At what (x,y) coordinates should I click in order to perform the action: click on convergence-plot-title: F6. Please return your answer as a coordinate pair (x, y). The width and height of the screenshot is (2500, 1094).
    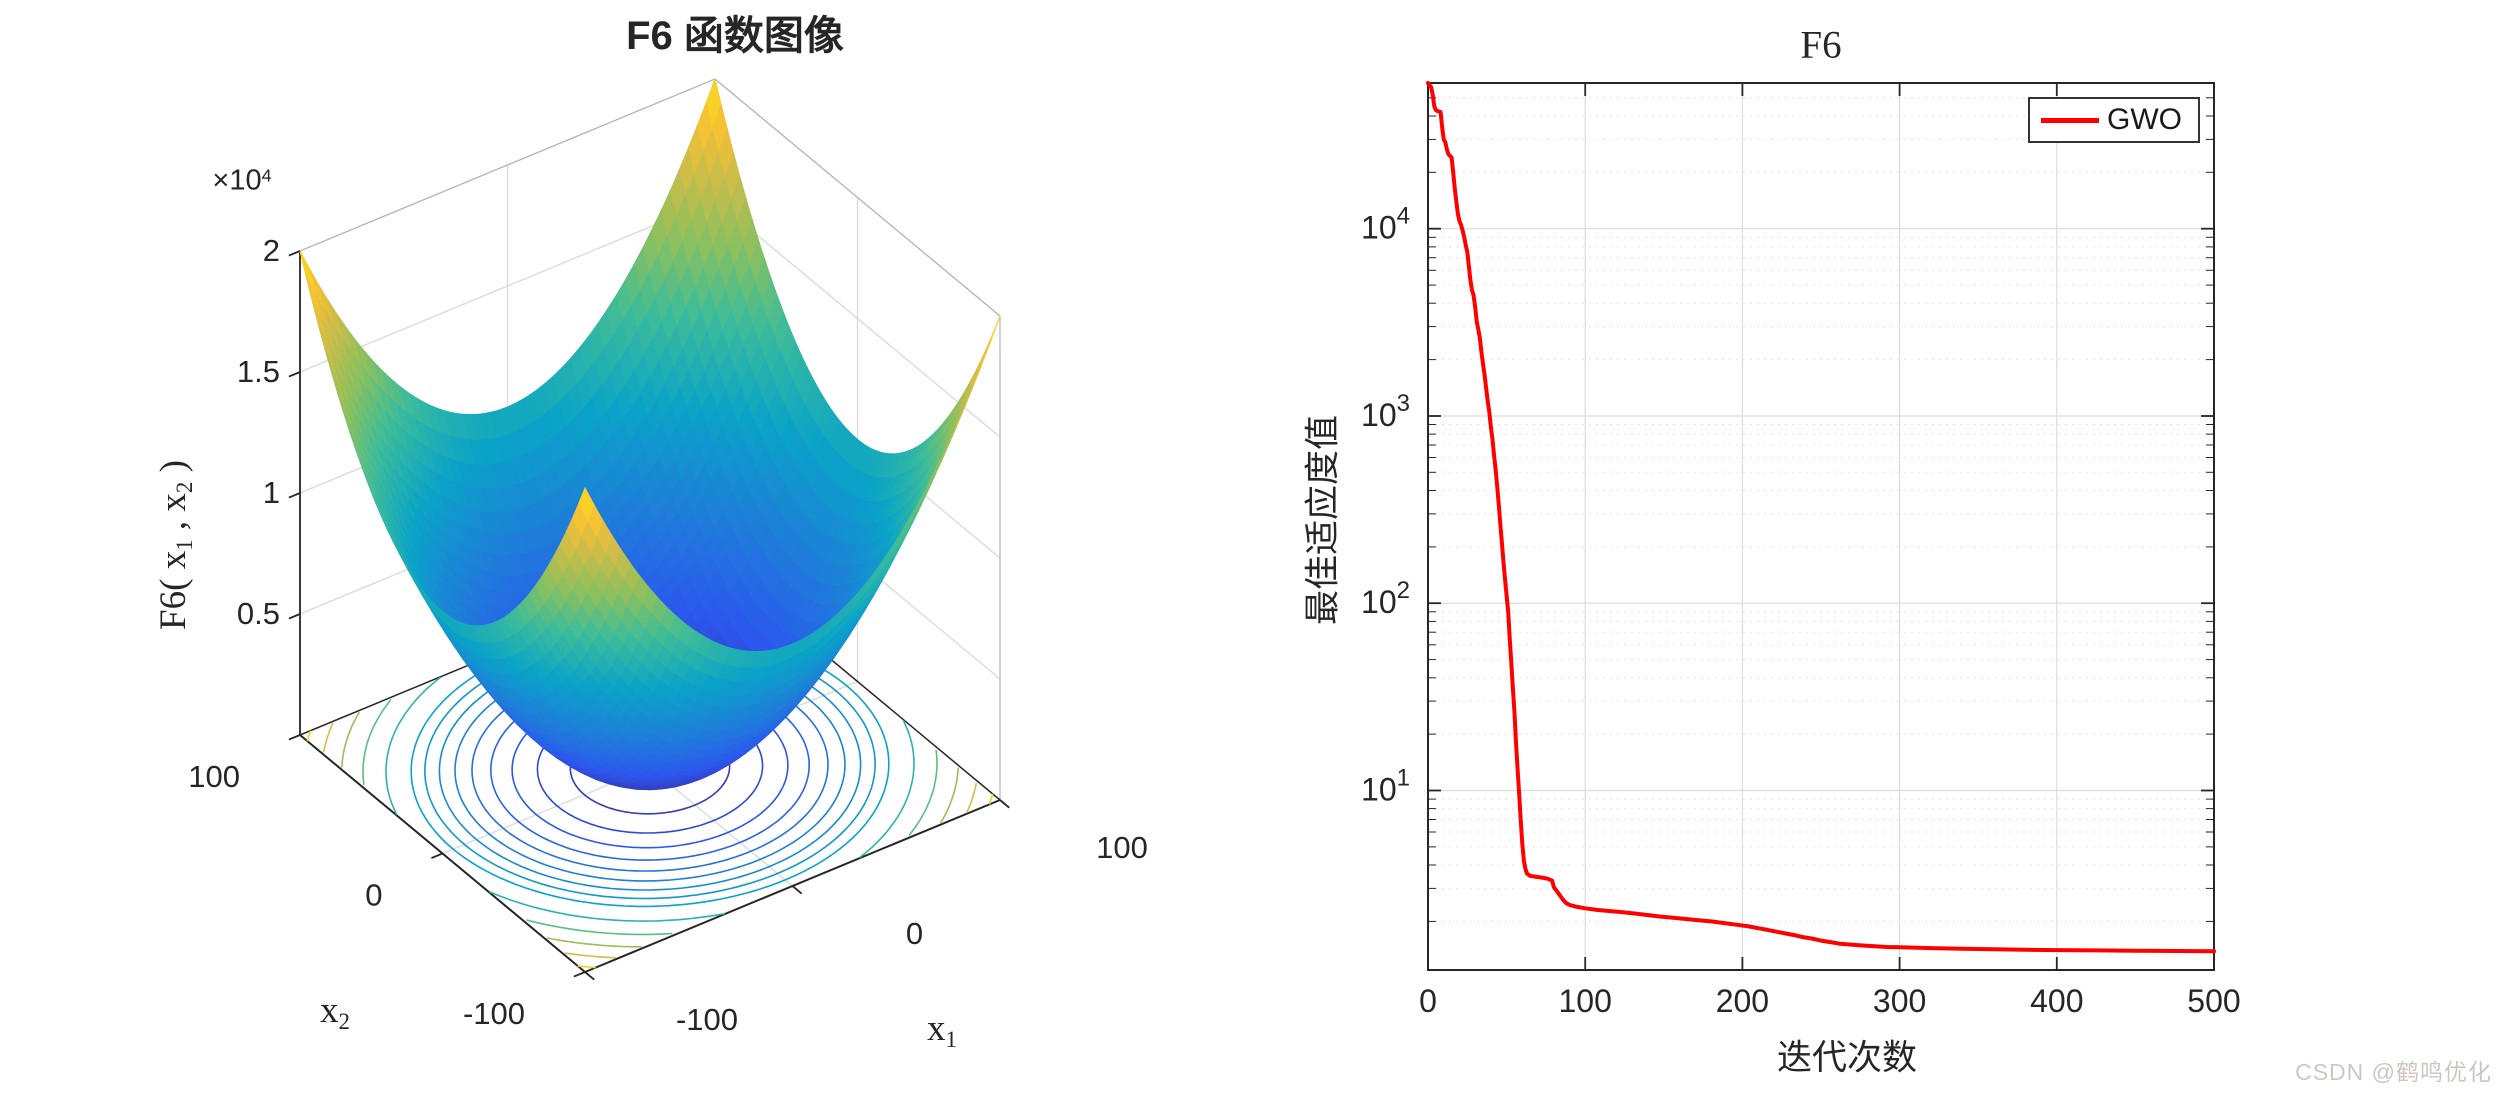
    Looking at the image, I should click on (1821, 45).